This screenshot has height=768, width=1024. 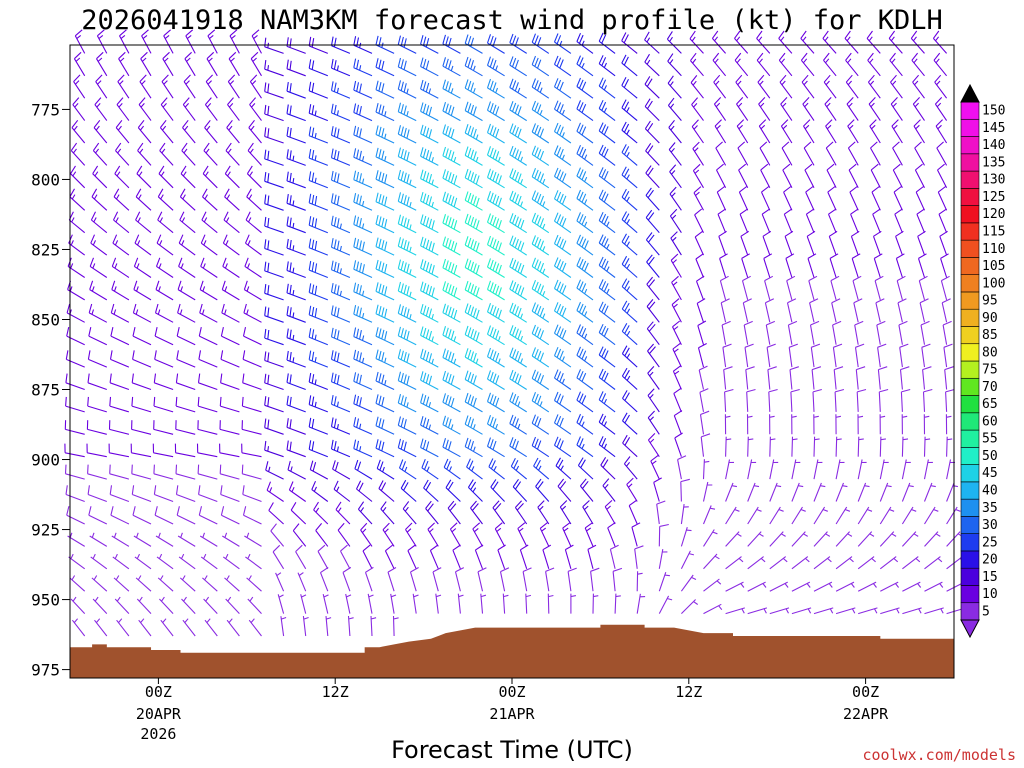 I want to click on colorbar-label: 35, so click(x=990, y=508).